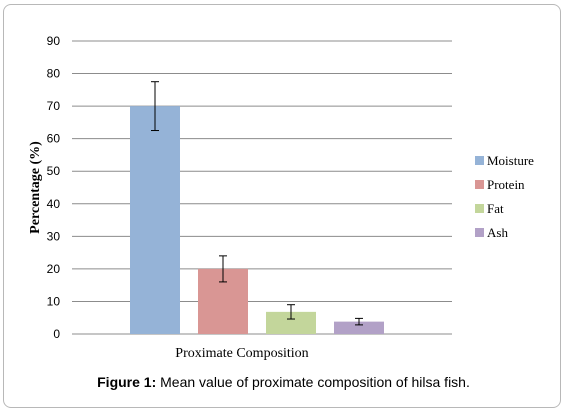 The image size is (567, 415). I want to click on x-category-label: Proximate Composition, so click(241, 353).